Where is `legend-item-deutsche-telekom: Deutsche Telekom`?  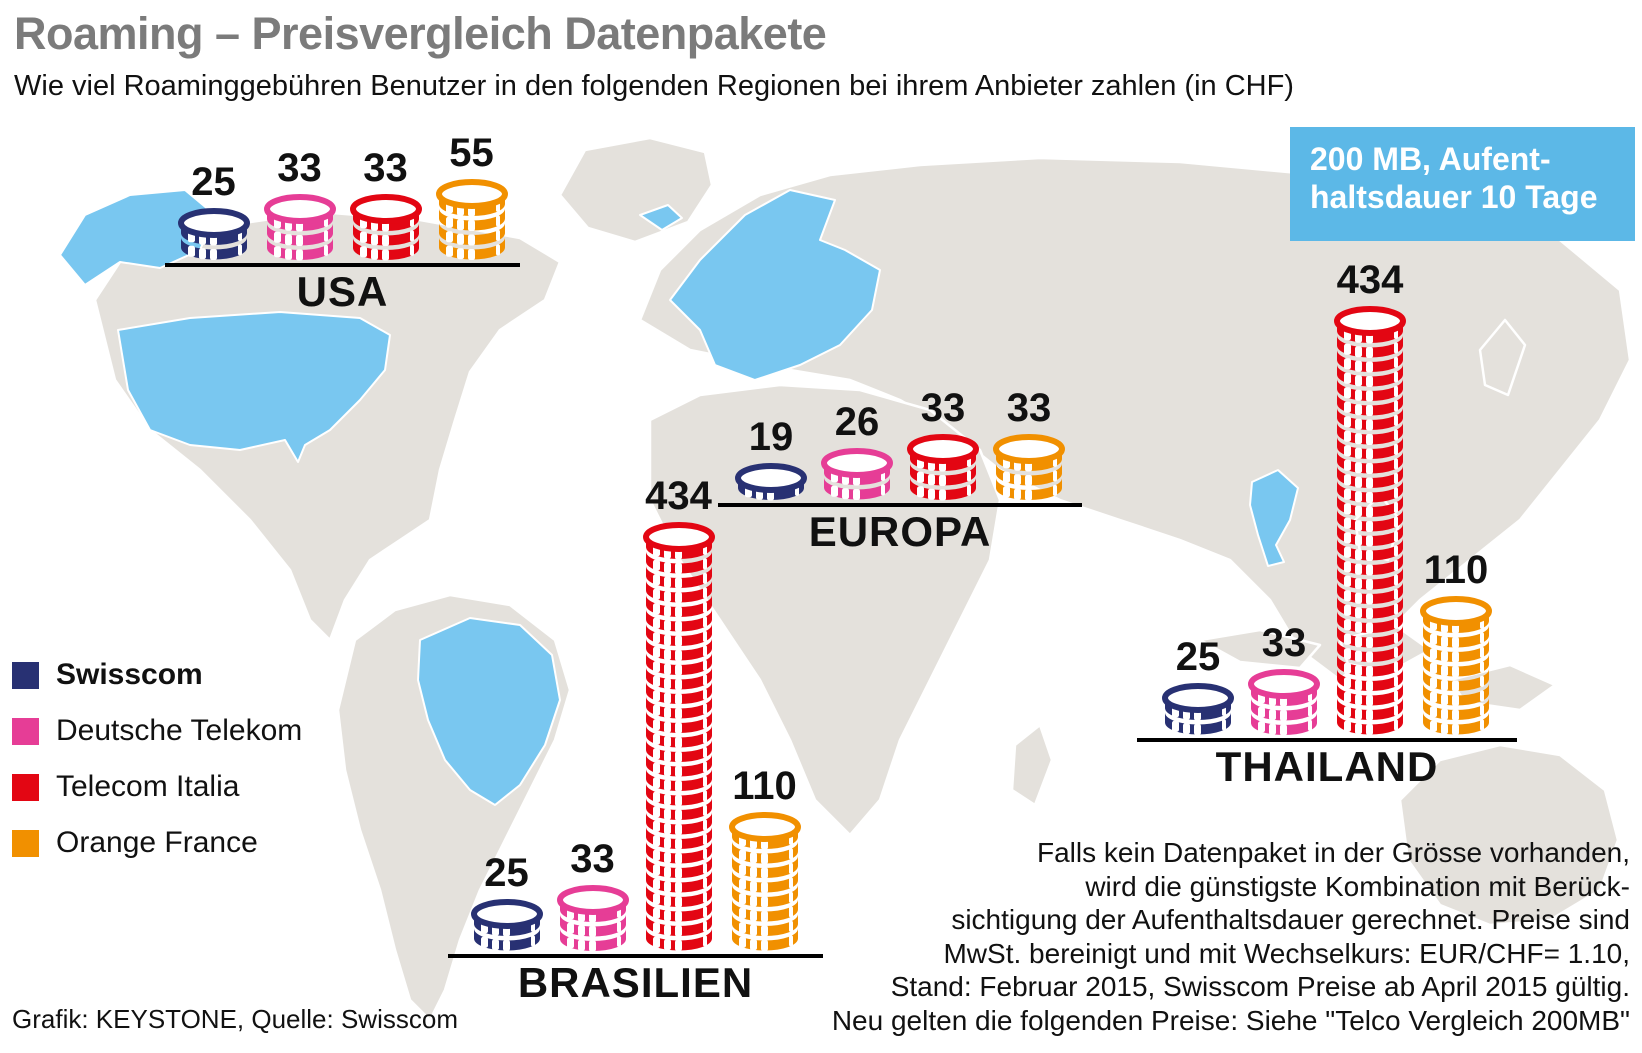 legend-item-deutsche-telekom: Deutsche Telekom is located at coordinates (157, 731).